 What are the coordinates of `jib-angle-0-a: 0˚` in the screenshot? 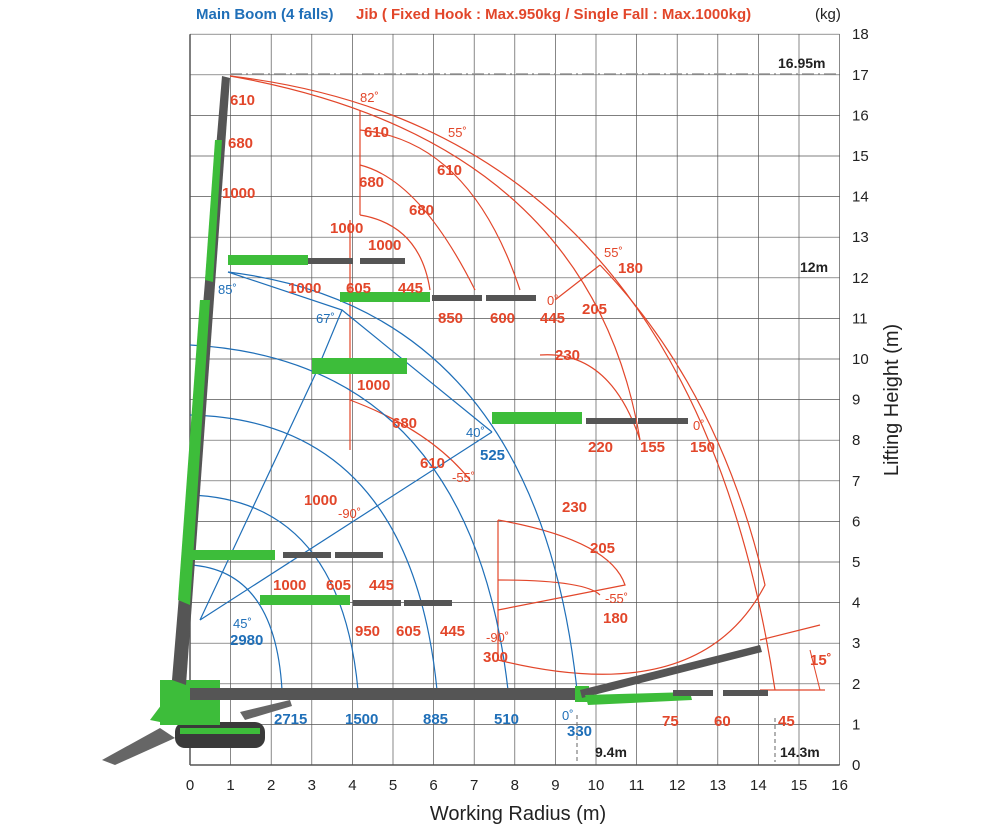 It's located at (553, 300).